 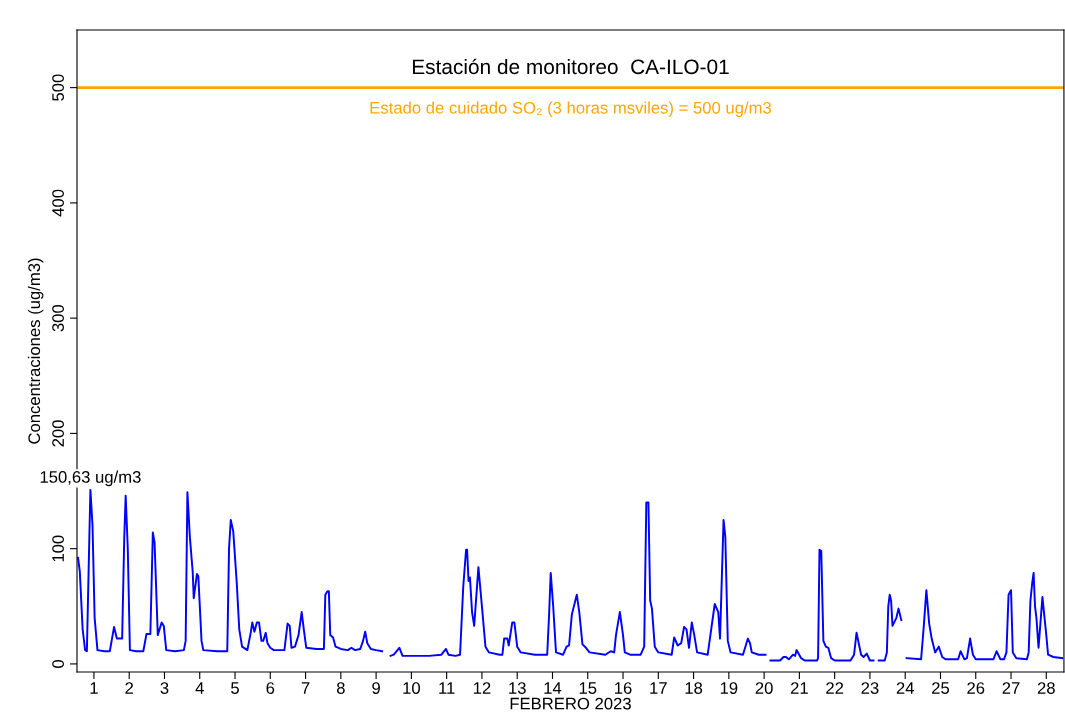 I want to click on x-tick-label: 13, so click(x=517, y=688).